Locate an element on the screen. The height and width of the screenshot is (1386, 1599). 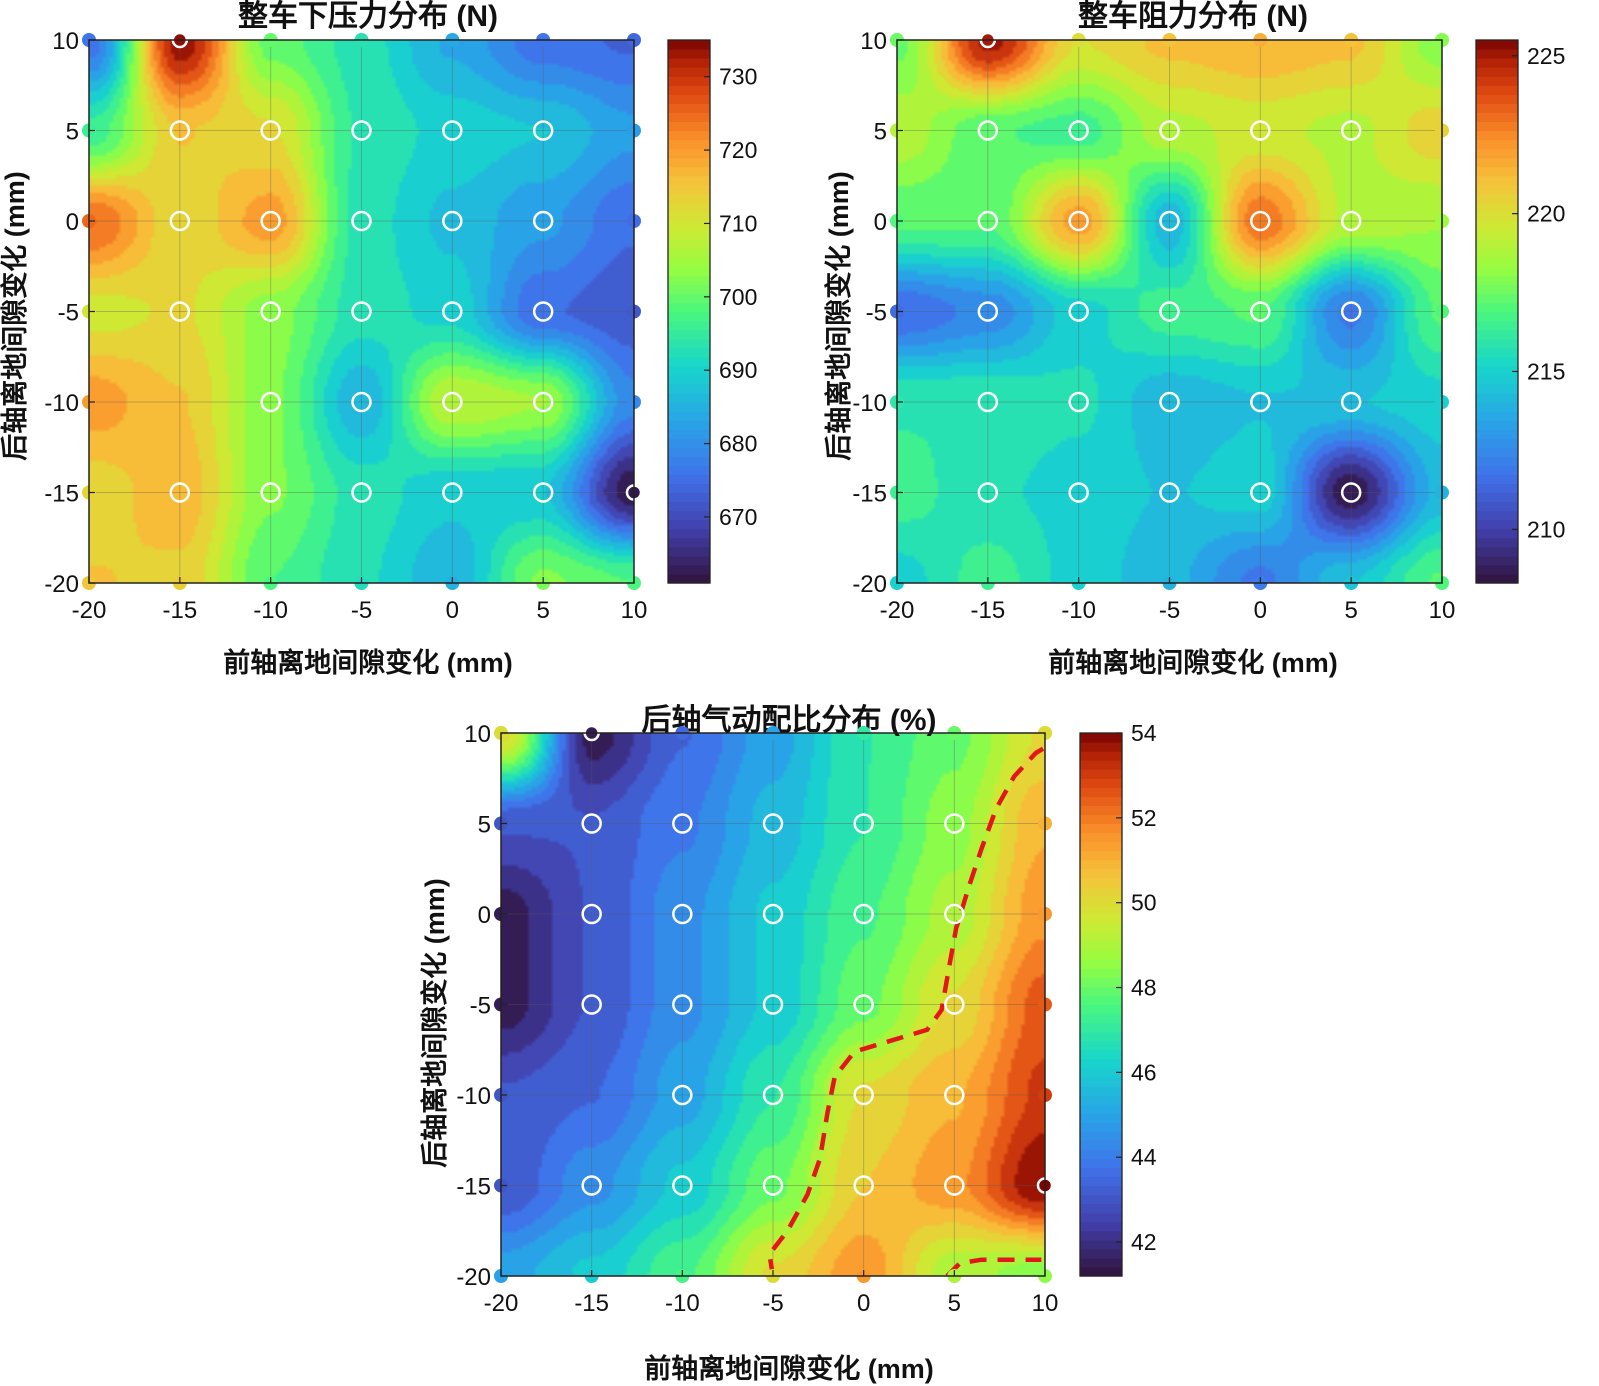
y-tick-label: 5 is located at coordinates (880, 132).